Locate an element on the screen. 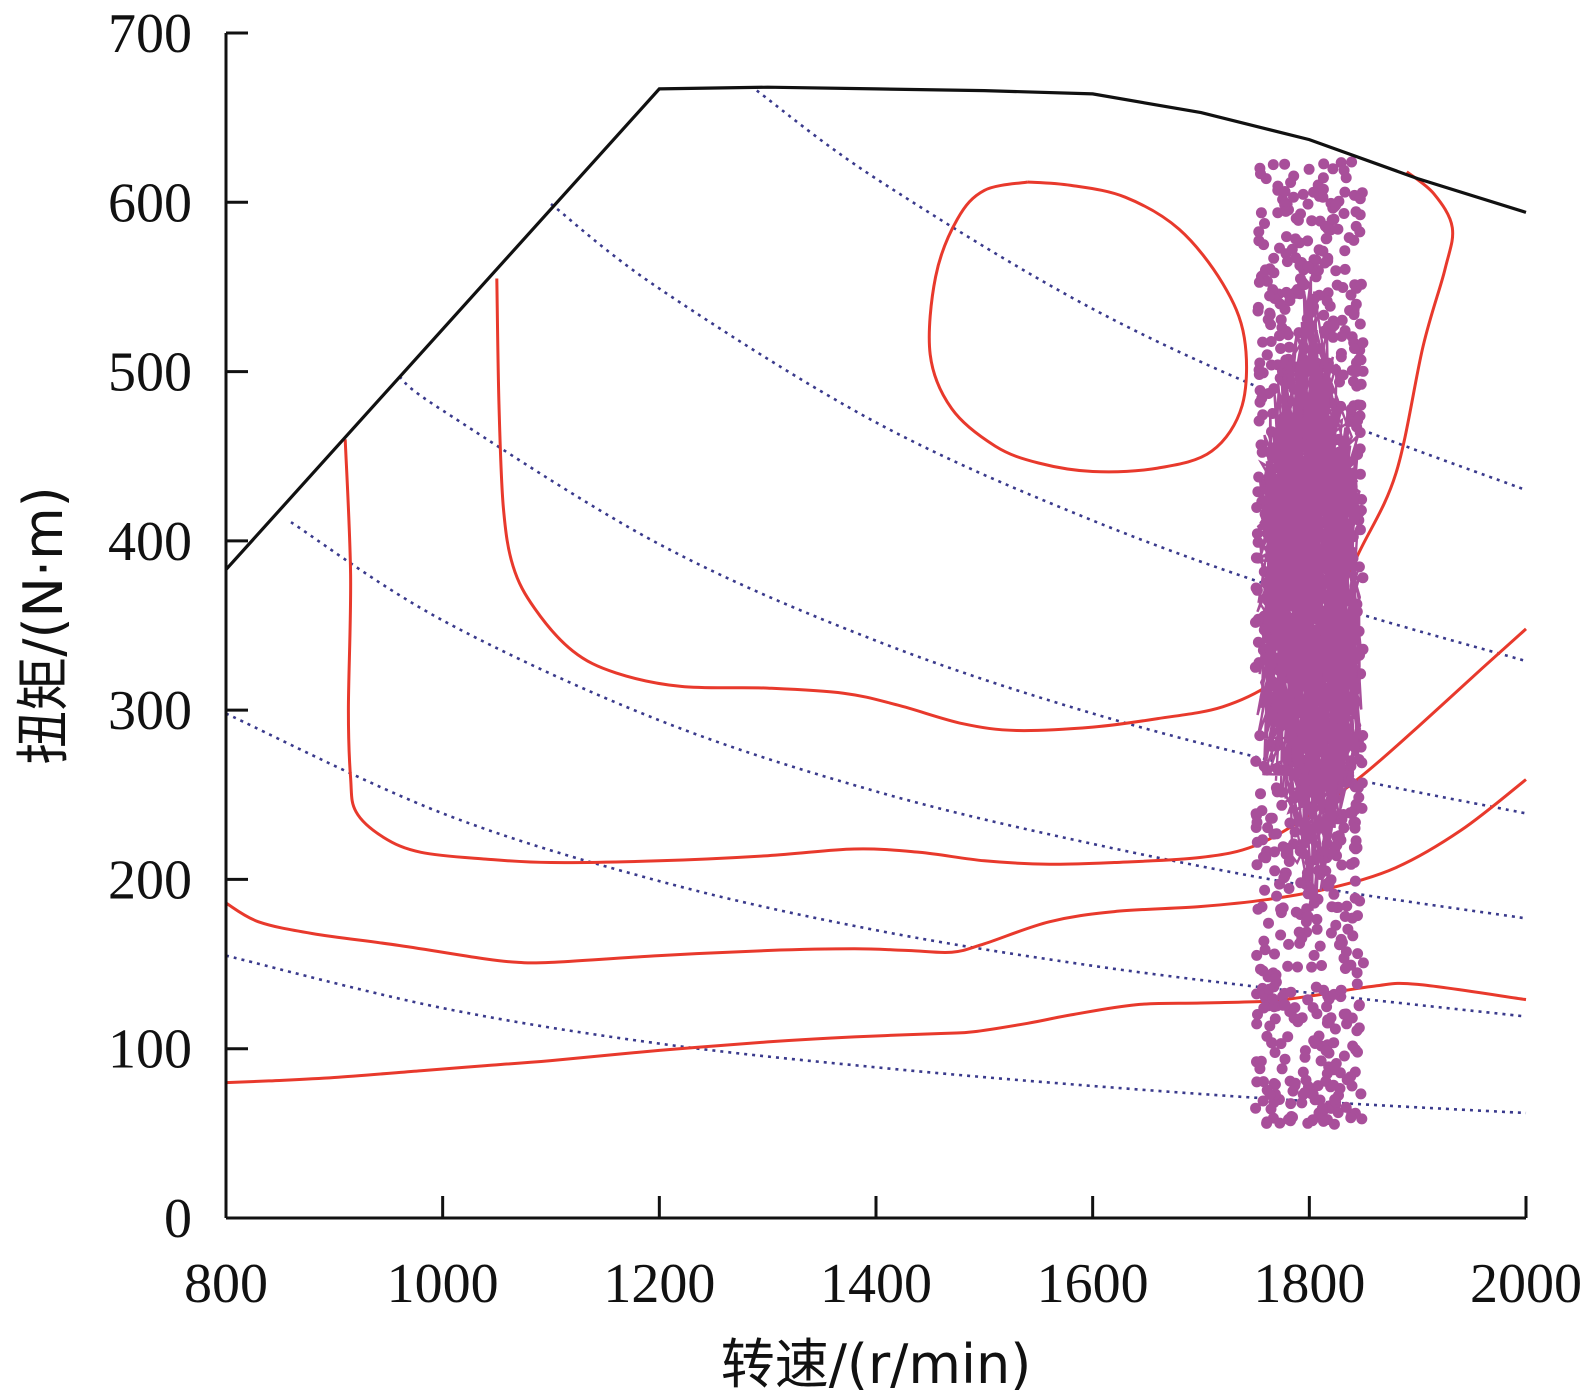  y-tick-label: 700 is located at coordinates (150, 34).